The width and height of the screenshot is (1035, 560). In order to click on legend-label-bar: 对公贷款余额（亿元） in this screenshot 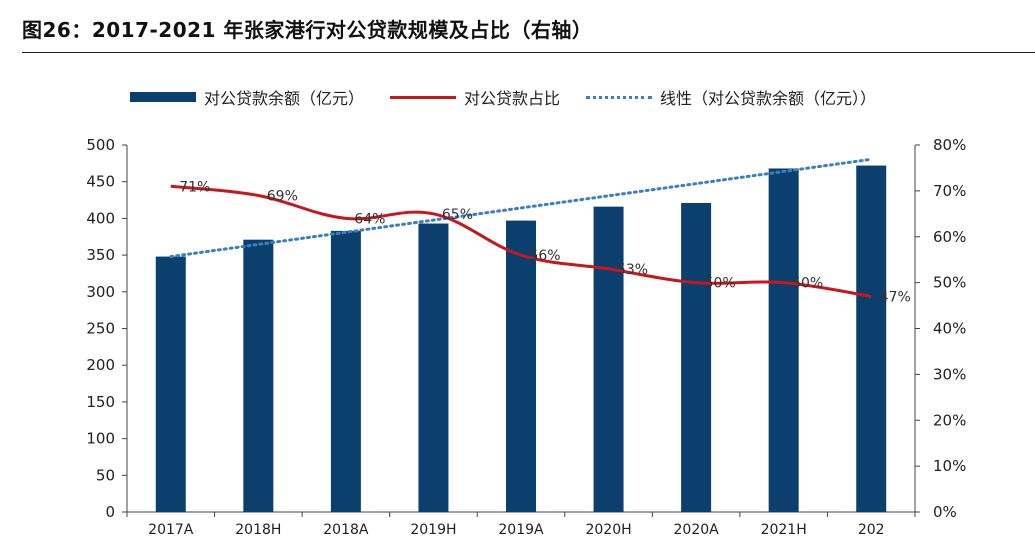, I will do `click(284, 98)`.